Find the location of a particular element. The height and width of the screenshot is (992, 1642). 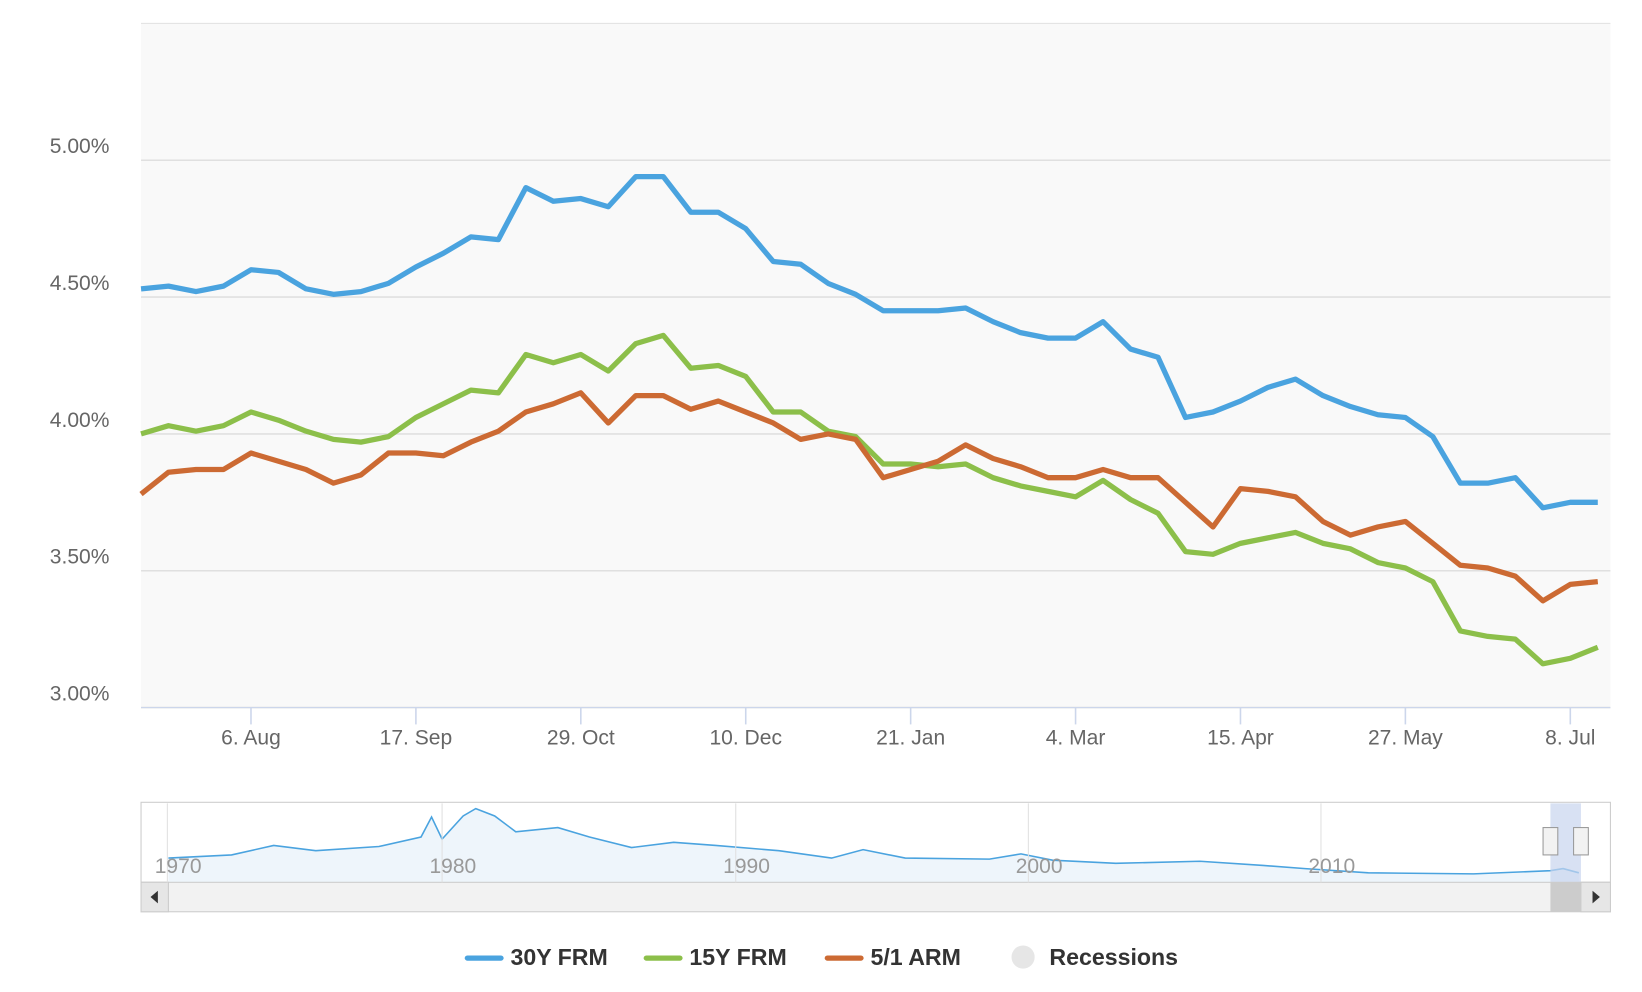

navigator-area is located at coordinates (873, 845).